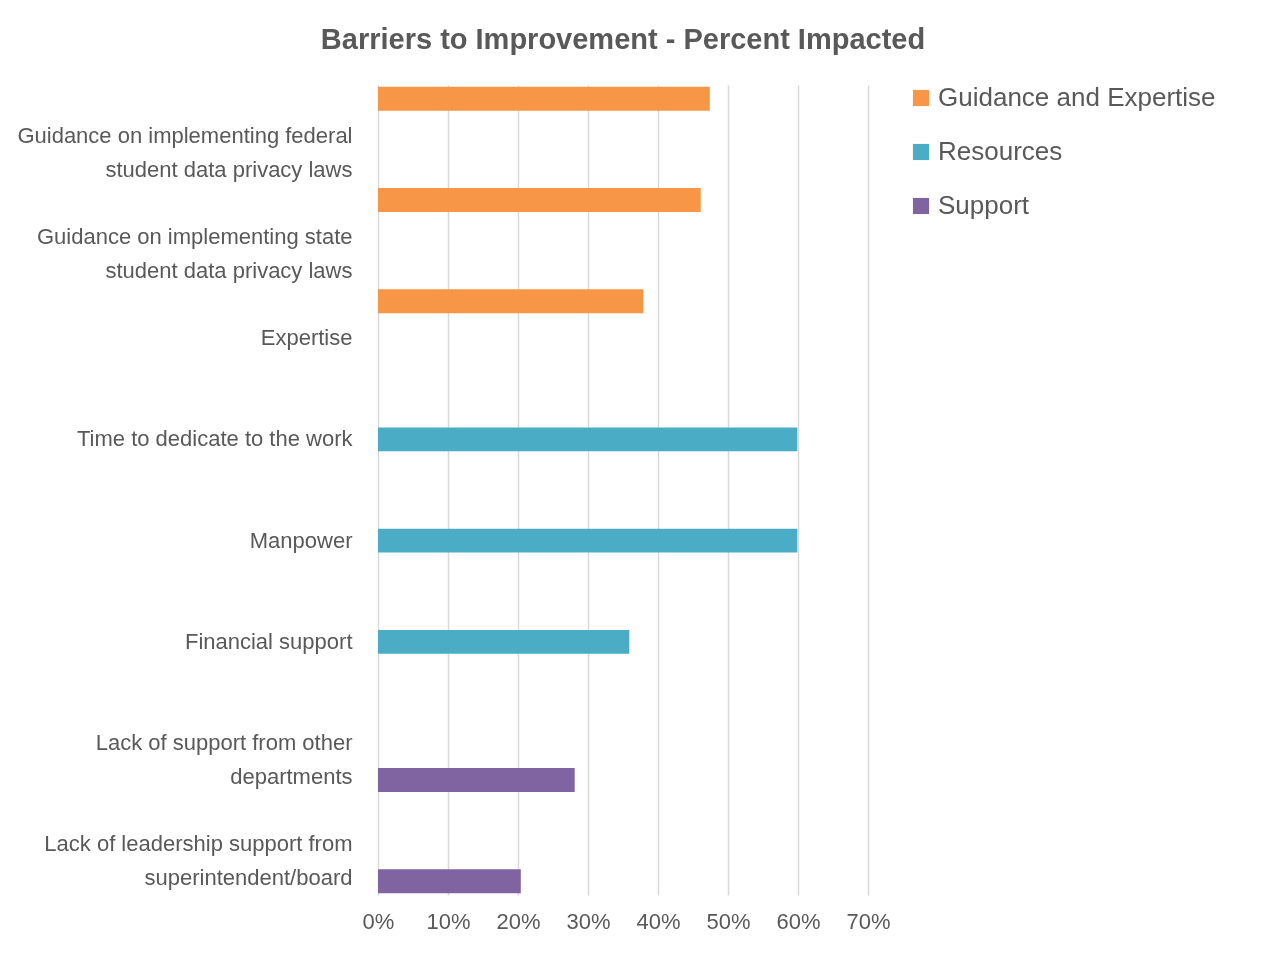 Image resolution: width=1279 pixels, height=980 pixels. I want to click on y-tick-label: Lack of leadership support from superintendent/board, so click(198, 861).